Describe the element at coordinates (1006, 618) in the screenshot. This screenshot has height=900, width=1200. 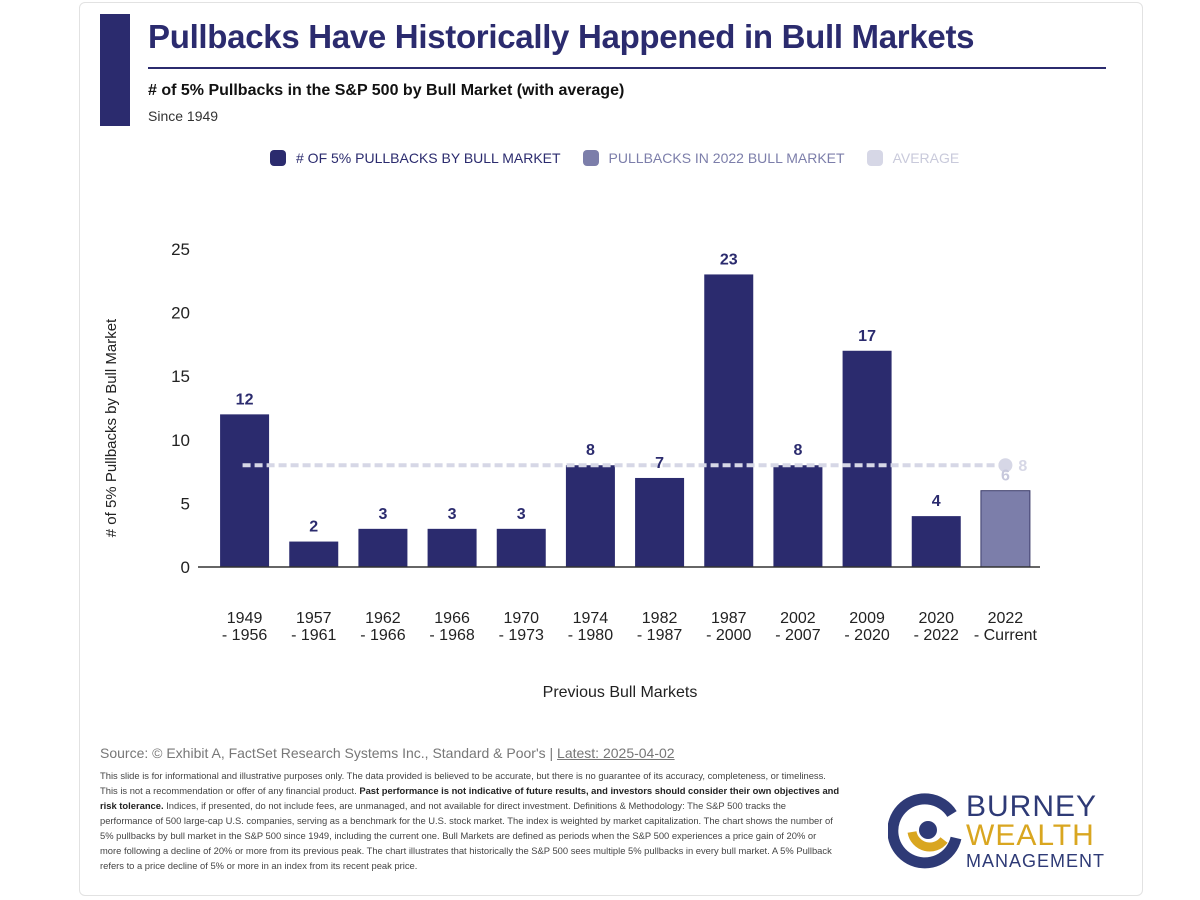
I see `x-tick-label: 2022` at that location.